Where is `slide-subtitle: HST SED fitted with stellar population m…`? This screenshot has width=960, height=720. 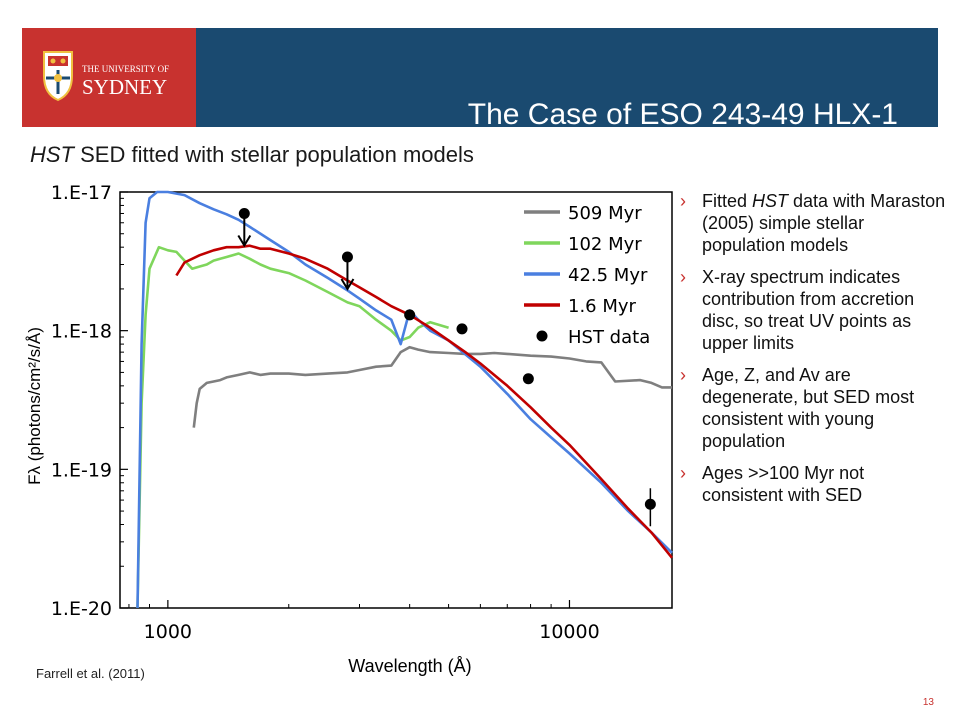
slide-subtitle: HST SED fitted with stellar population m… is located at coordinates (252, 155).